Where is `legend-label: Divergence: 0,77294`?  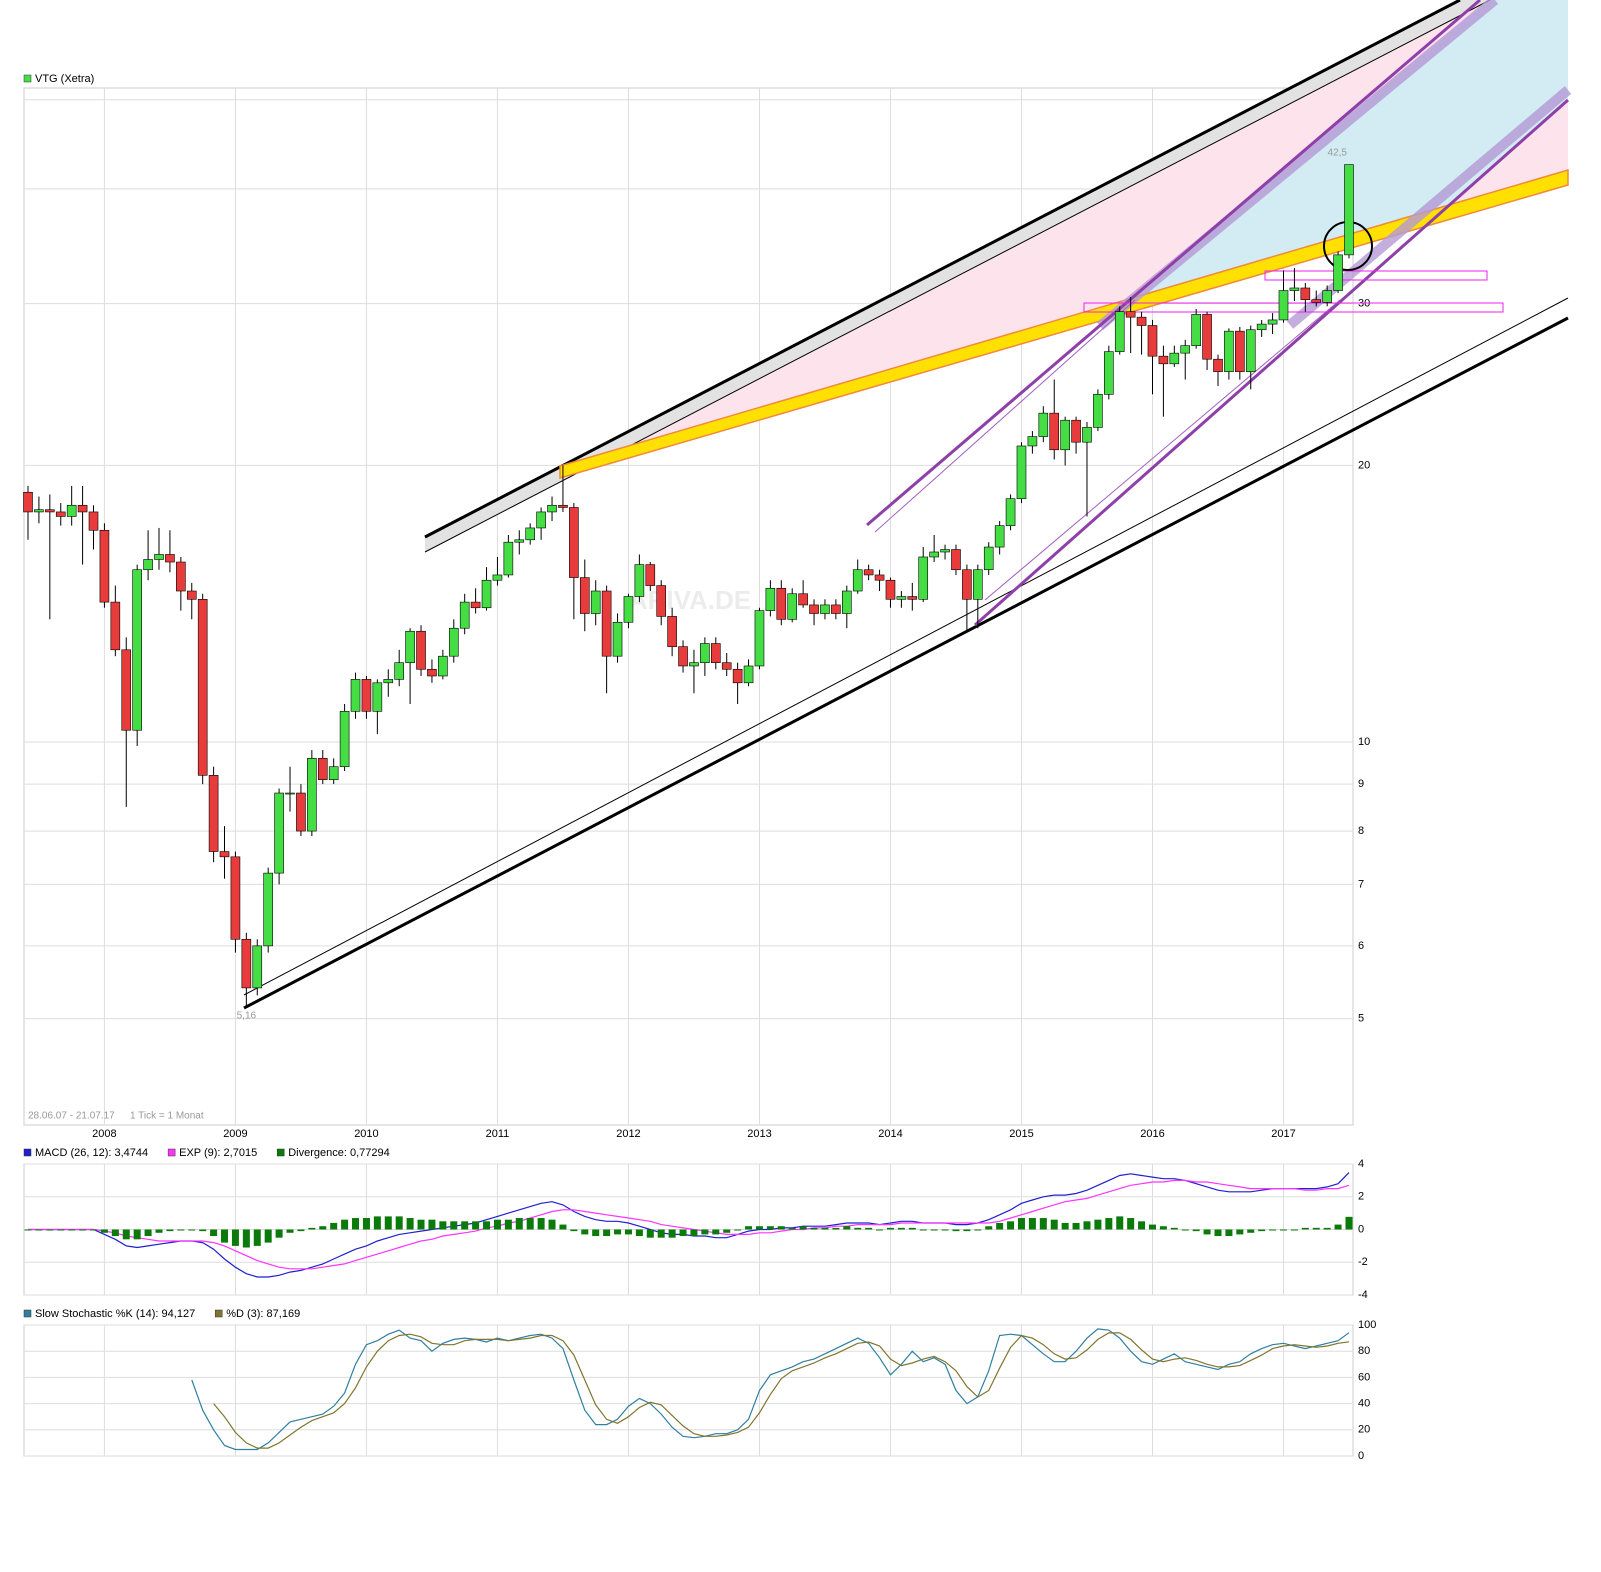 legend-label: Divergence: 0,77294 is located at coordinates (339, 1153).